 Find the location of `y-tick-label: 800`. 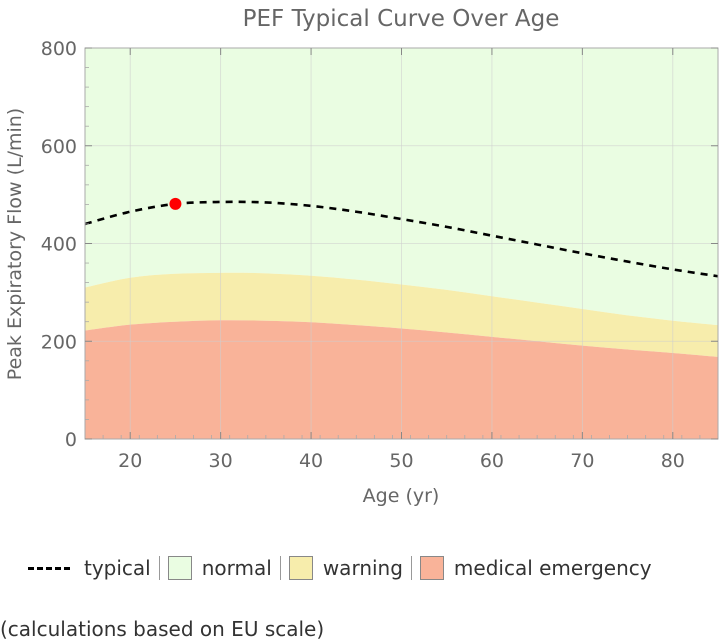

y-tick-label: 800 is located at coordinates (59, 49).